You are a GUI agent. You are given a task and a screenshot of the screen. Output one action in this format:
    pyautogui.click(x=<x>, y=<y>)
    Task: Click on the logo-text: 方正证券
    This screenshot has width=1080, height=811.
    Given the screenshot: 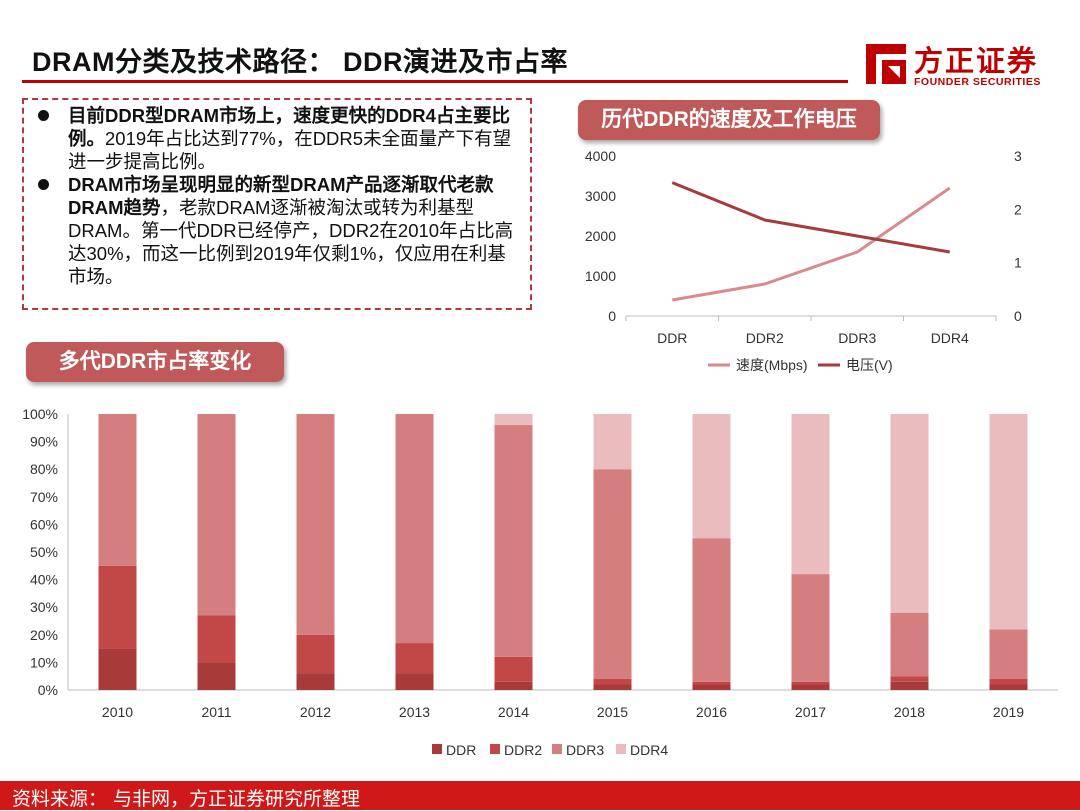 What is the action you would take?
    pyautogui.click(x=976, y=59)
    